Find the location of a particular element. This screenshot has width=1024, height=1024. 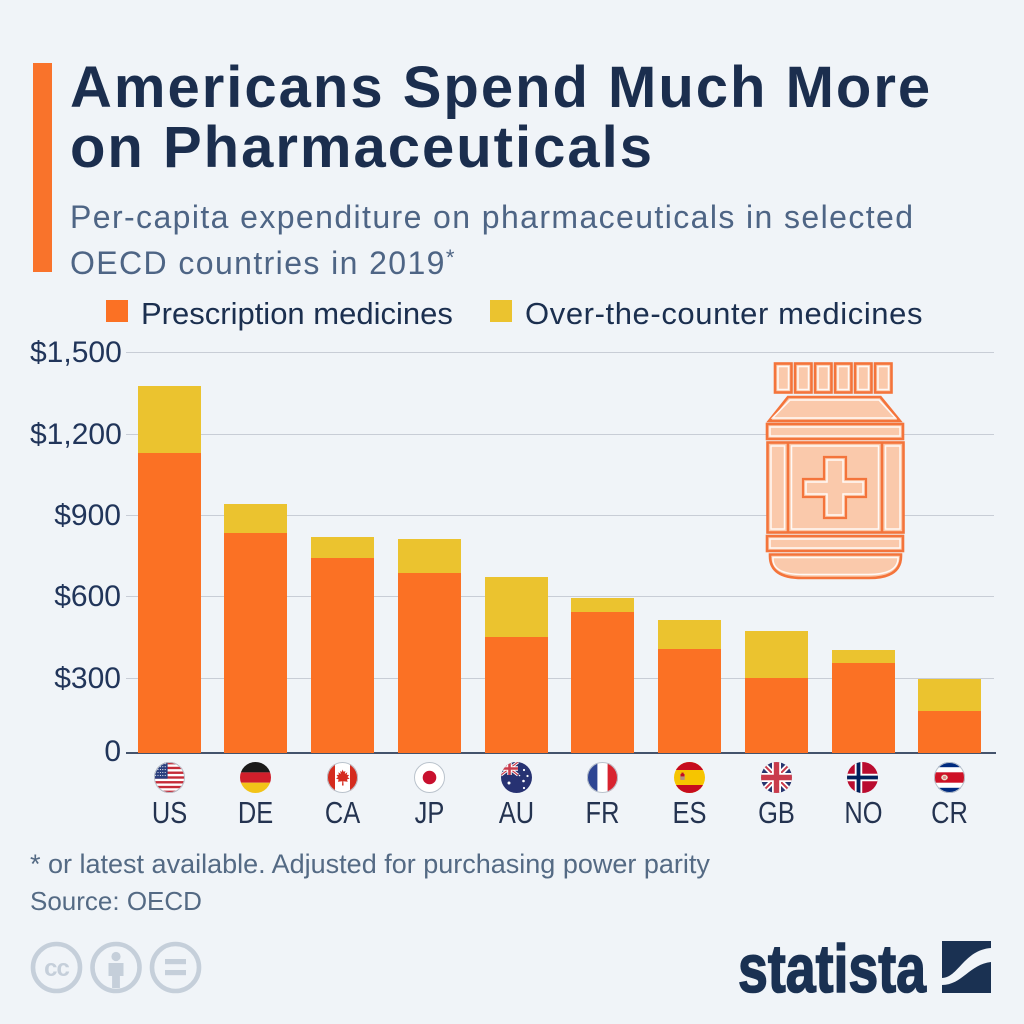

svg-text: statista is located at coordinates (832, 967).